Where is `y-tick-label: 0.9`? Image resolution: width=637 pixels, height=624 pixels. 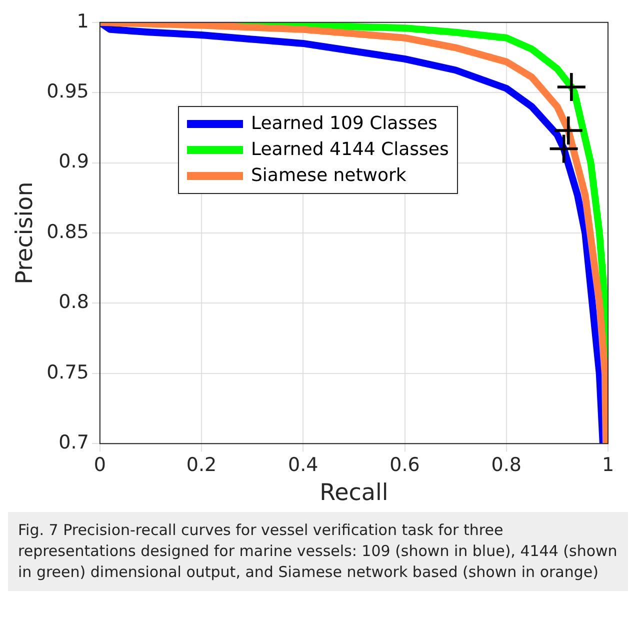 y-tick-label: 0.9 is located at coordinates (73, 161).